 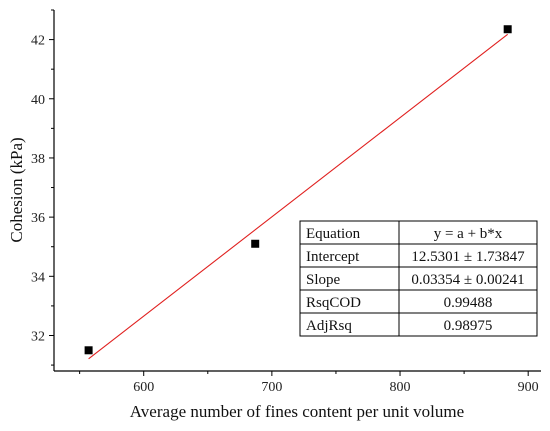 I want to click on stats-row-label: Equation, so click(x=333, y=234).